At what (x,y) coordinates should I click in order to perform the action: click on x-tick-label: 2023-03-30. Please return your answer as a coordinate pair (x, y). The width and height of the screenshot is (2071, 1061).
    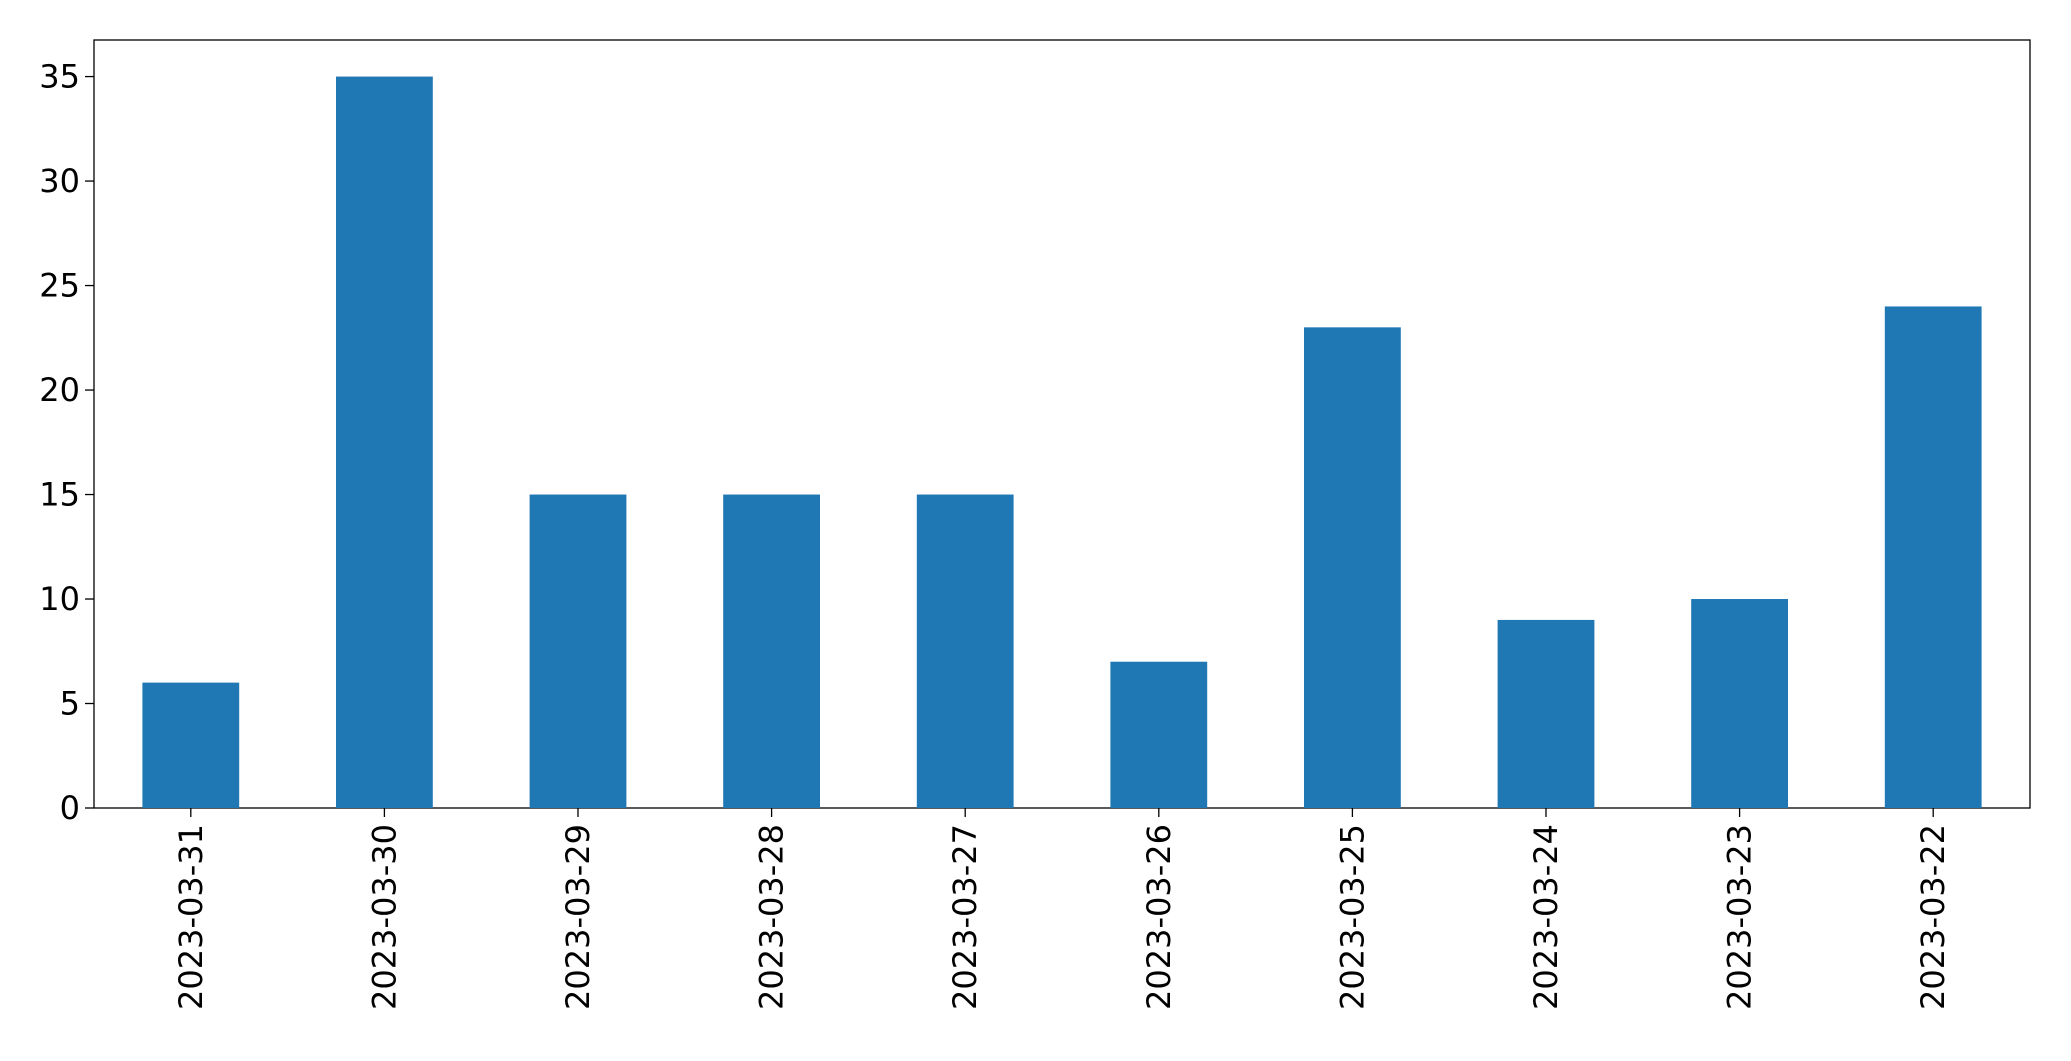
    Looking at the image, I should click on (384, 917).